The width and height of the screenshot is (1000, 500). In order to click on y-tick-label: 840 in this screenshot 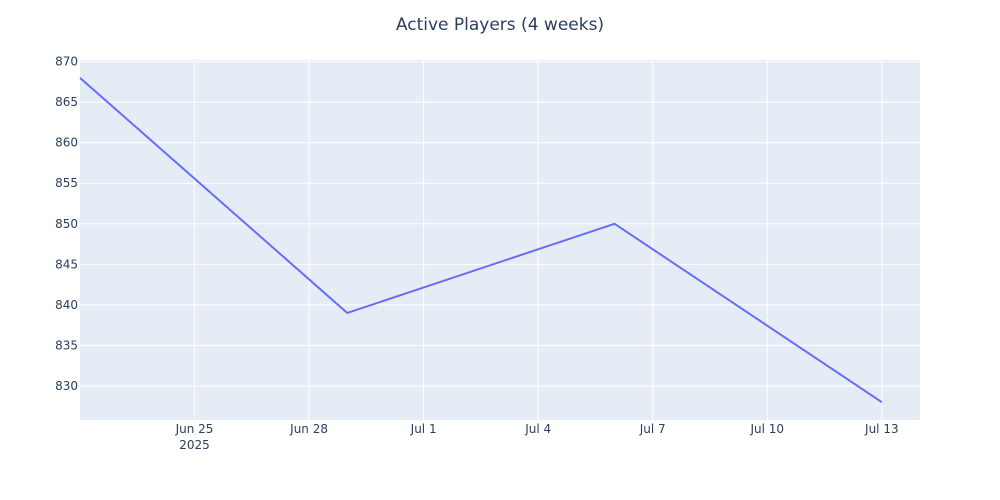, I will do `click(66, 305)`.